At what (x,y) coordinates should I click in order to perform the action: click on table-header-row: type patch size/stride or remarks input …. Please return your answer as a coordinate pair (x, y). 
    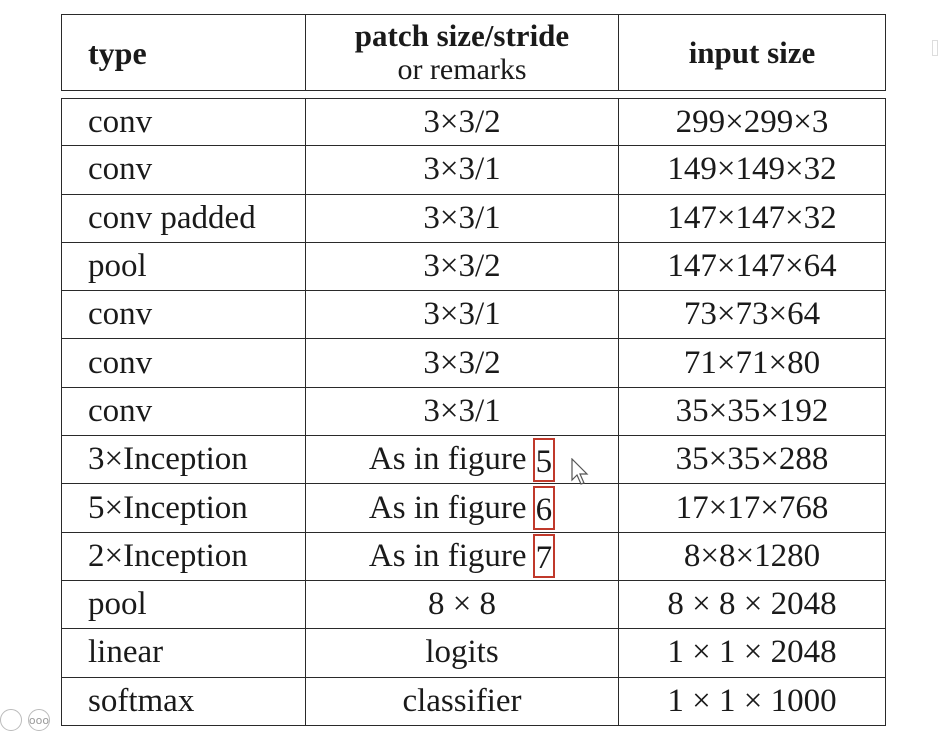
    Looking at the image, I should click on (473, 52).